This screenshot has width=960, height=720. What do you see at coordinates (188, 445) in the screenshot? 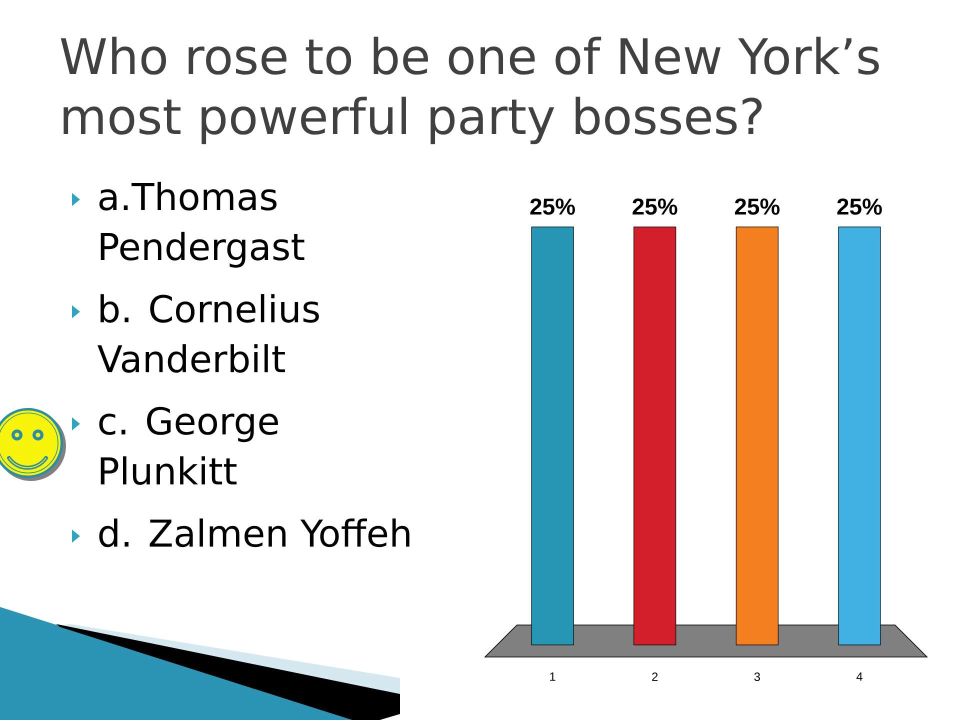
I see `text: c. George Plunkitt` at bounding box center [188, 445].